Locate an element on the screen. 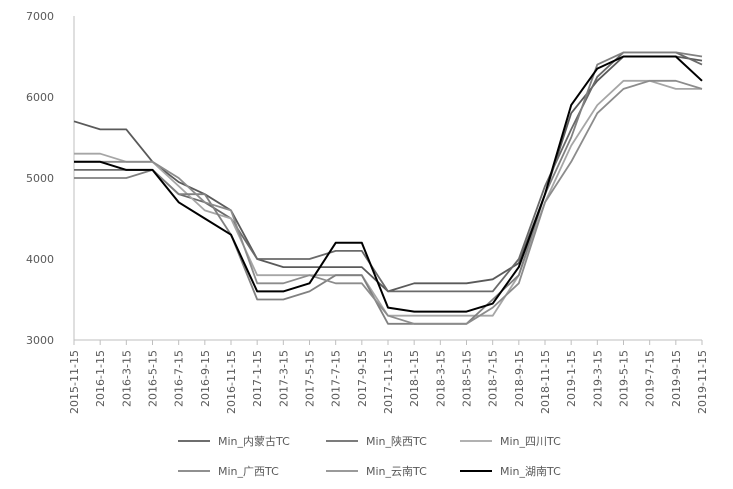  y-tick-label: 5000 is located at coordinates (40, 178).